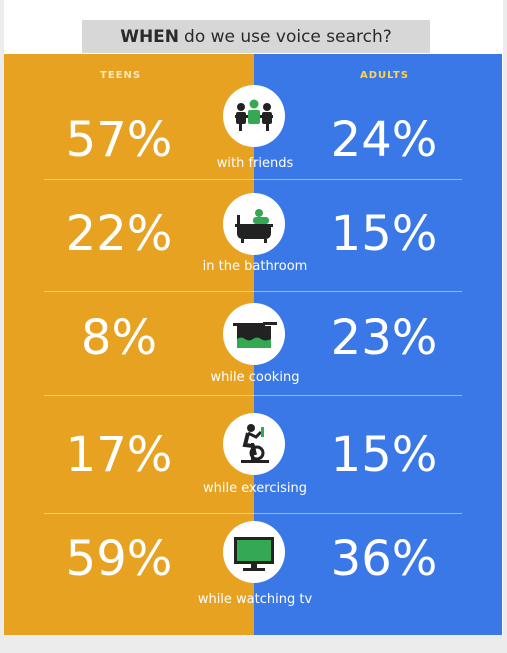 This screenshot has width=507, height=653. I want to click on adults-value-while-cooking: 23%, so click(384, 338).